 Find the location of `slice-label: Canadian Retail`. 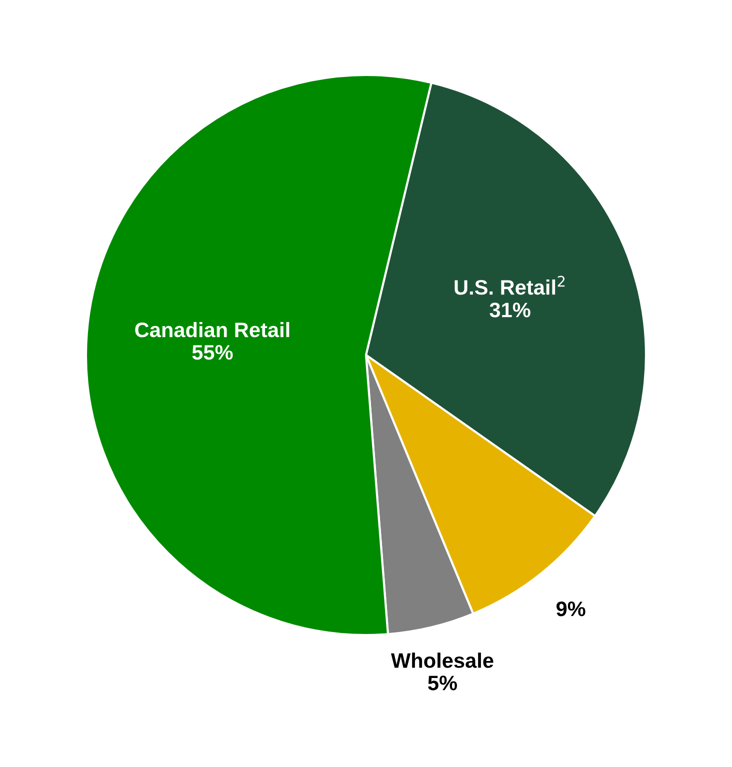

slice-label: Canadian Retail is located at coordinates (212, 330).